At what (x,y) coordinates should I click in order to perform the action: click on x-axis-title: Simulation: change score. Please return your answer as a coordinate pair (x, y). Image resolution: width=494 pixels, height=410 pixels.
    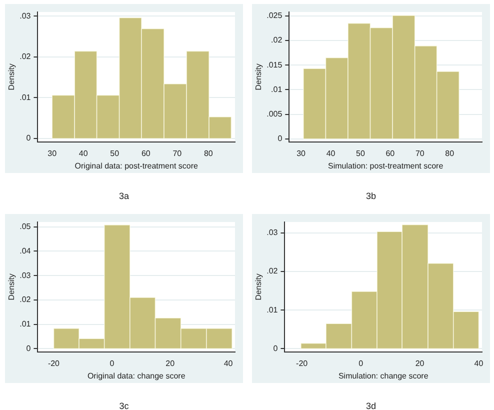
    Looking at the image, I should click on (383, 375).